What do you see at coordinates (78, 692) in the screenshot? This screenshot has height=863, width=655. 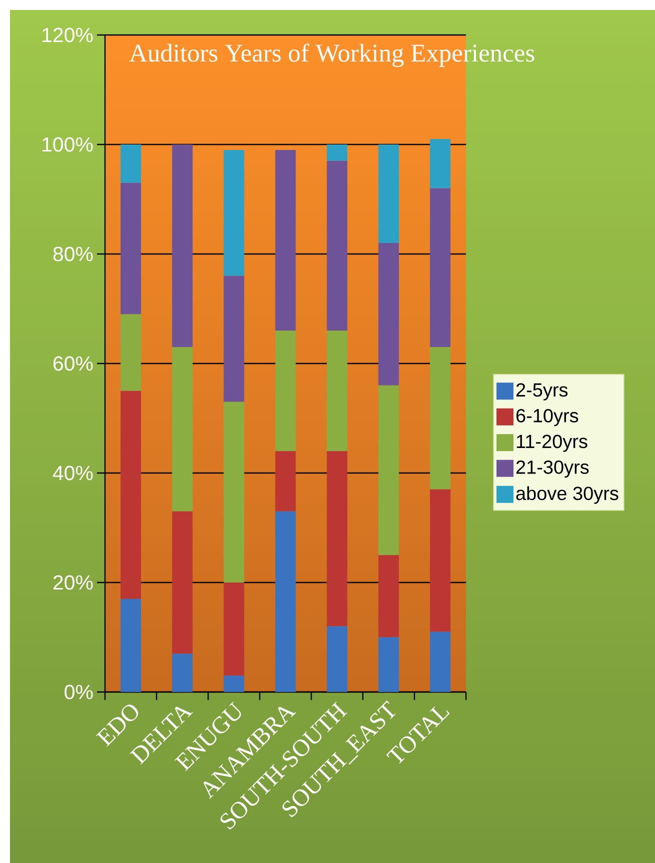 I see `y-tick-label: 0%` at bounding box center [78, 692].